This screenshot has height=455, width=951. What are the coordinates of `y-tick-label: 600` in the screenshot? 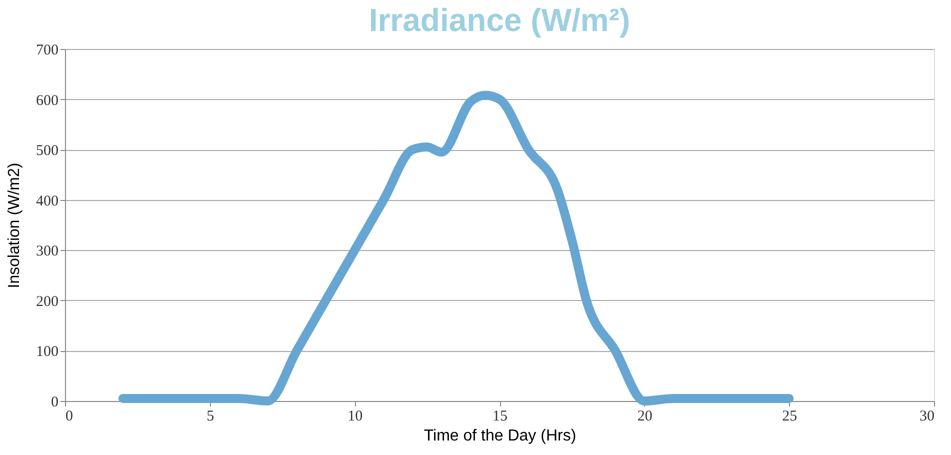 It's located at (47, 100).